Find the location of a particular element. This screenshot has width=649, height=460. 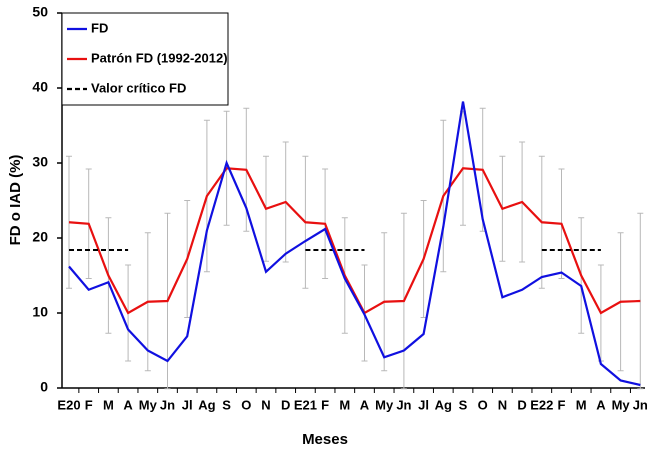

y-tick-label: 0 is located at coordinates (44, 387).